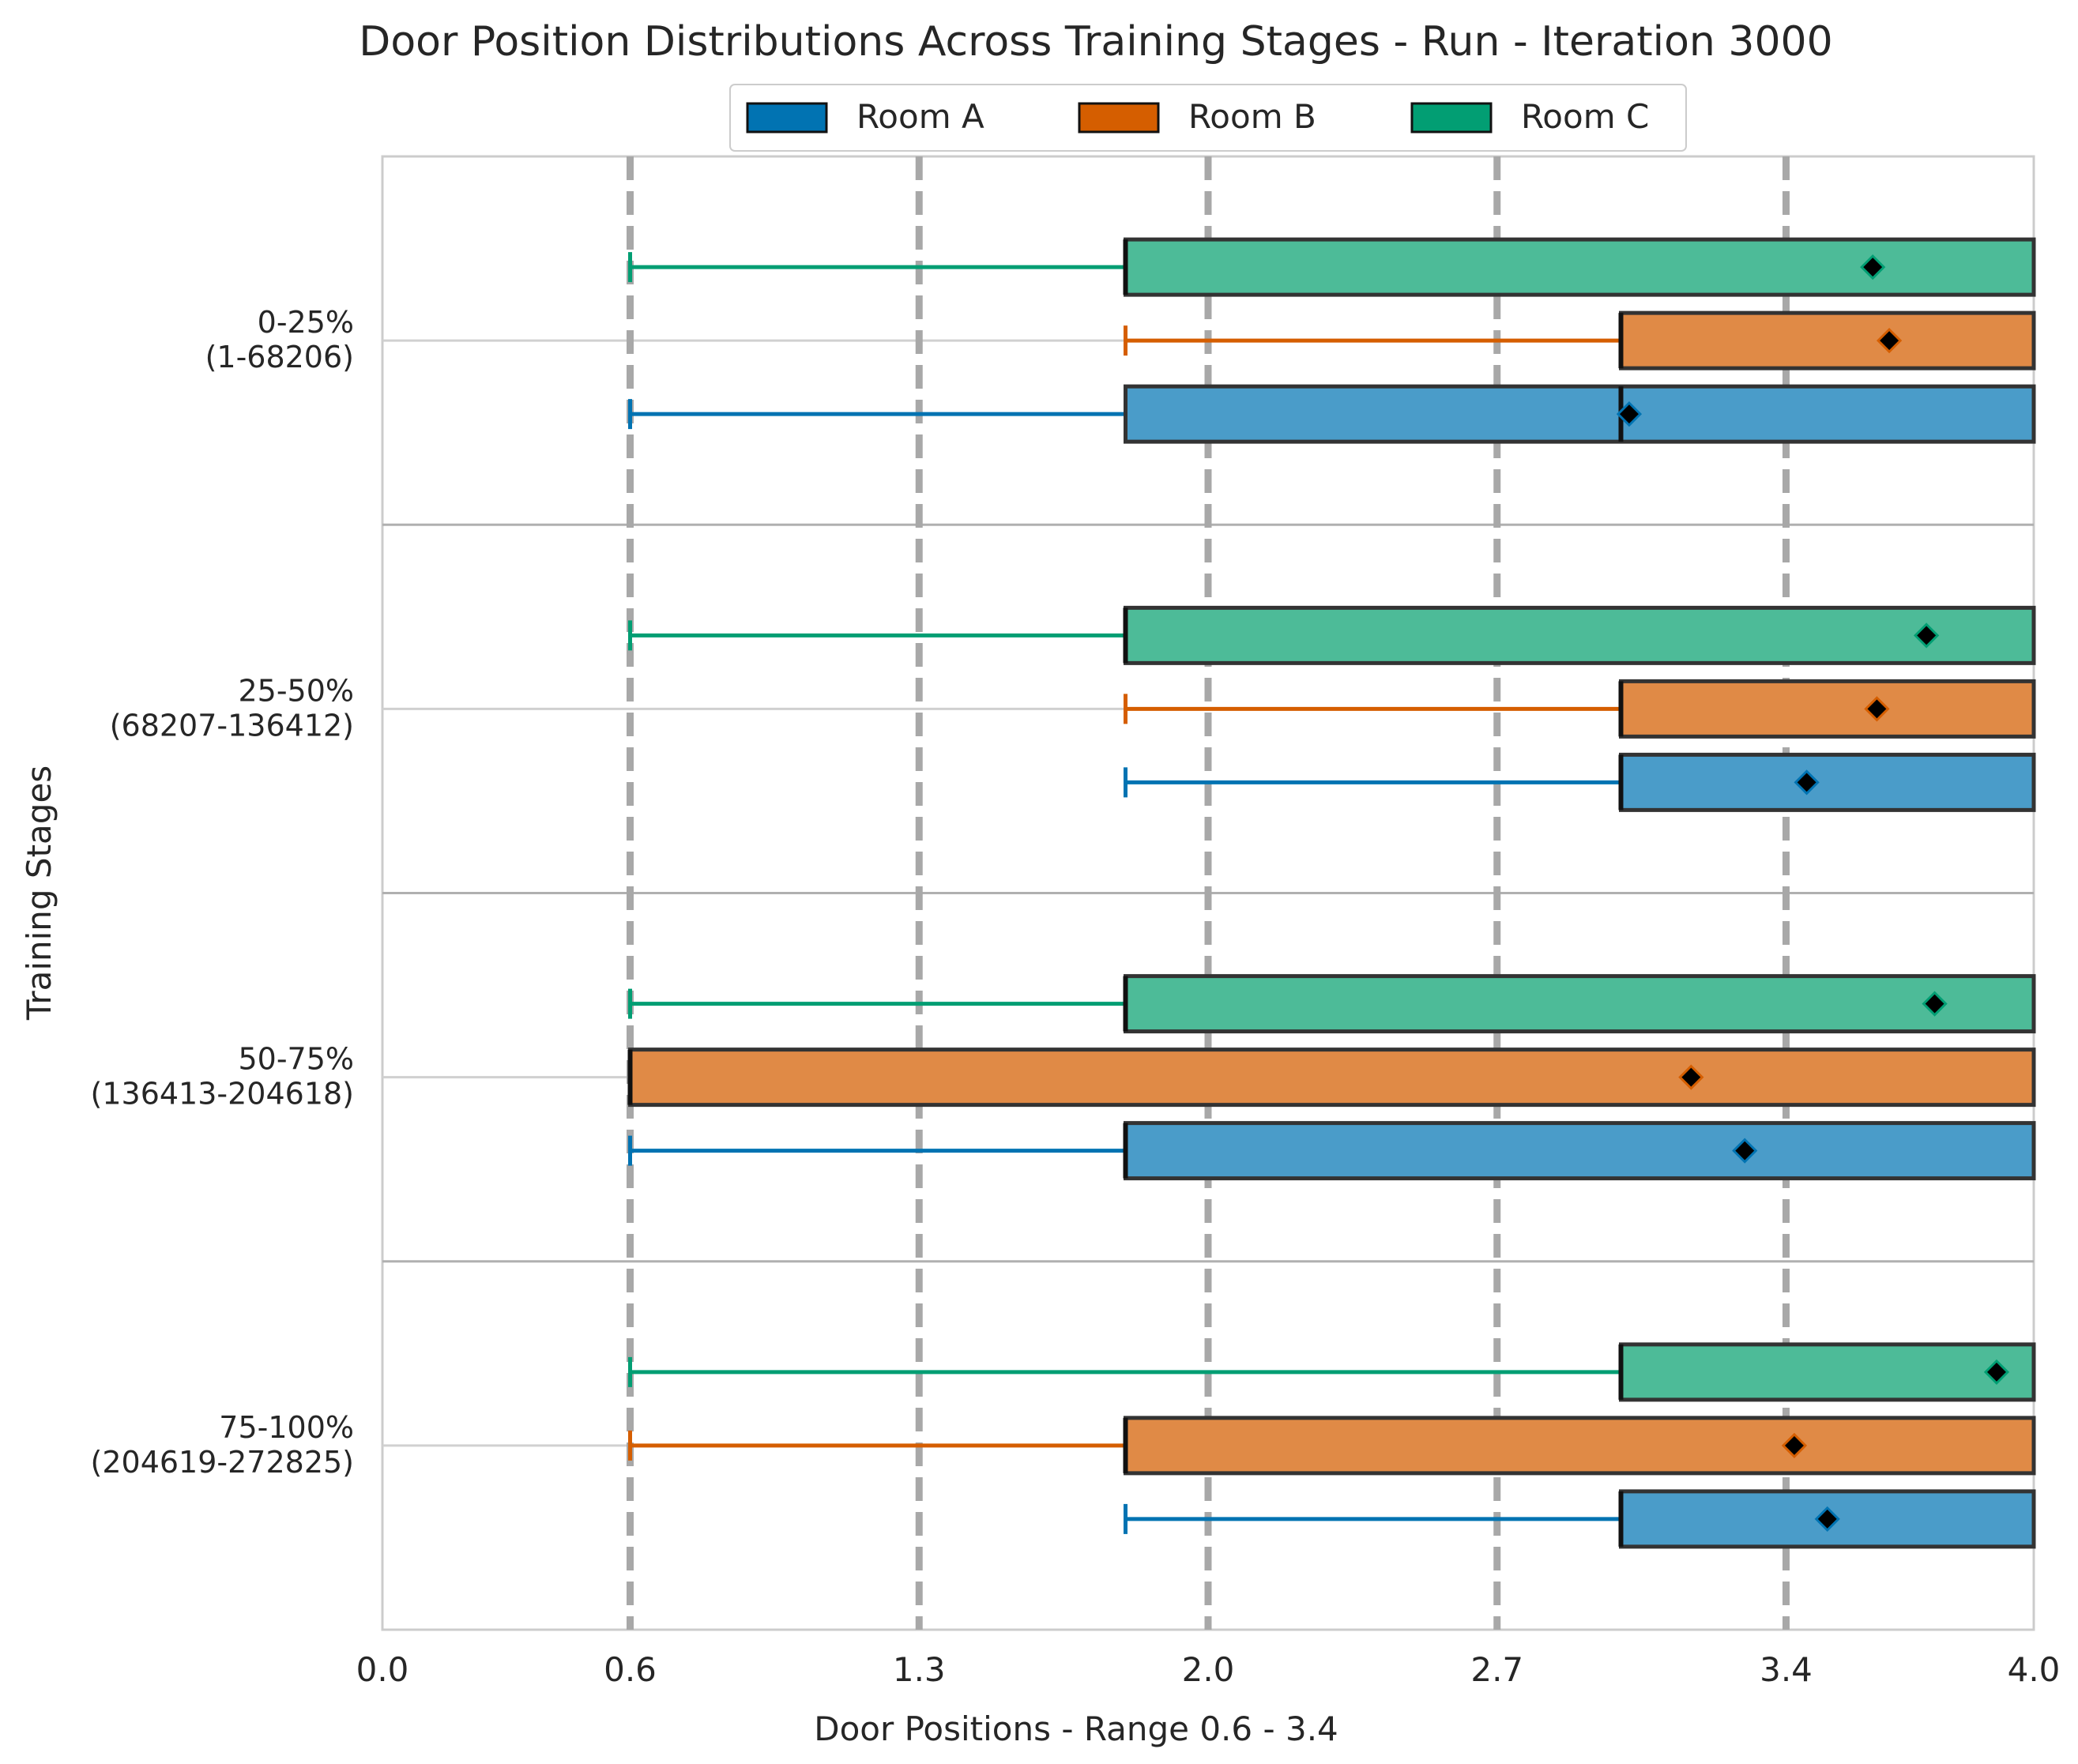 Image resolution: width=2078 pixels, height=1764 pixels. Describe the element at coordinates (919, 1669) in the screenshot. I see `x-tick-label: 1.3` at that location.